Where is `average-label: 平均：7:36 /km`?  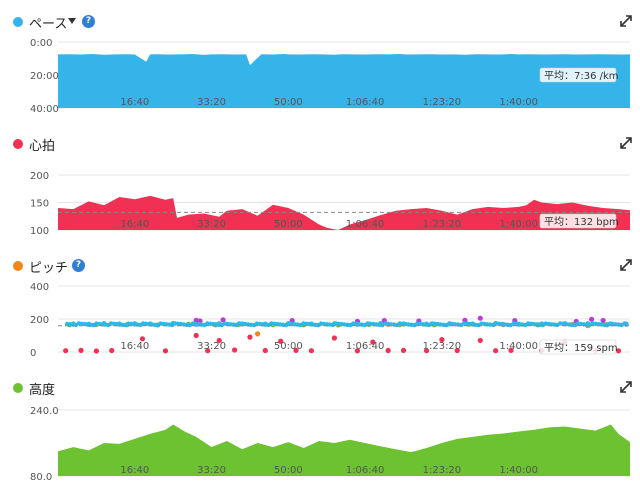
average-label: 平均：7:36 /km is located at coordinates (581, 76).